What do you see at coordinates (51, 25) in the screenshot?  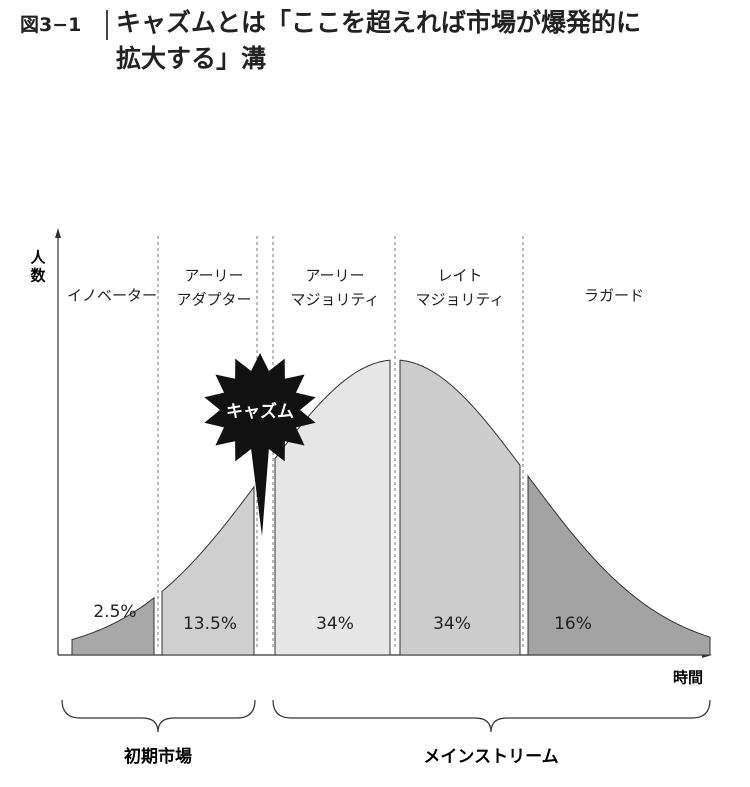 I see `figure-label: 図3−1` at bounding box center [51, 25].